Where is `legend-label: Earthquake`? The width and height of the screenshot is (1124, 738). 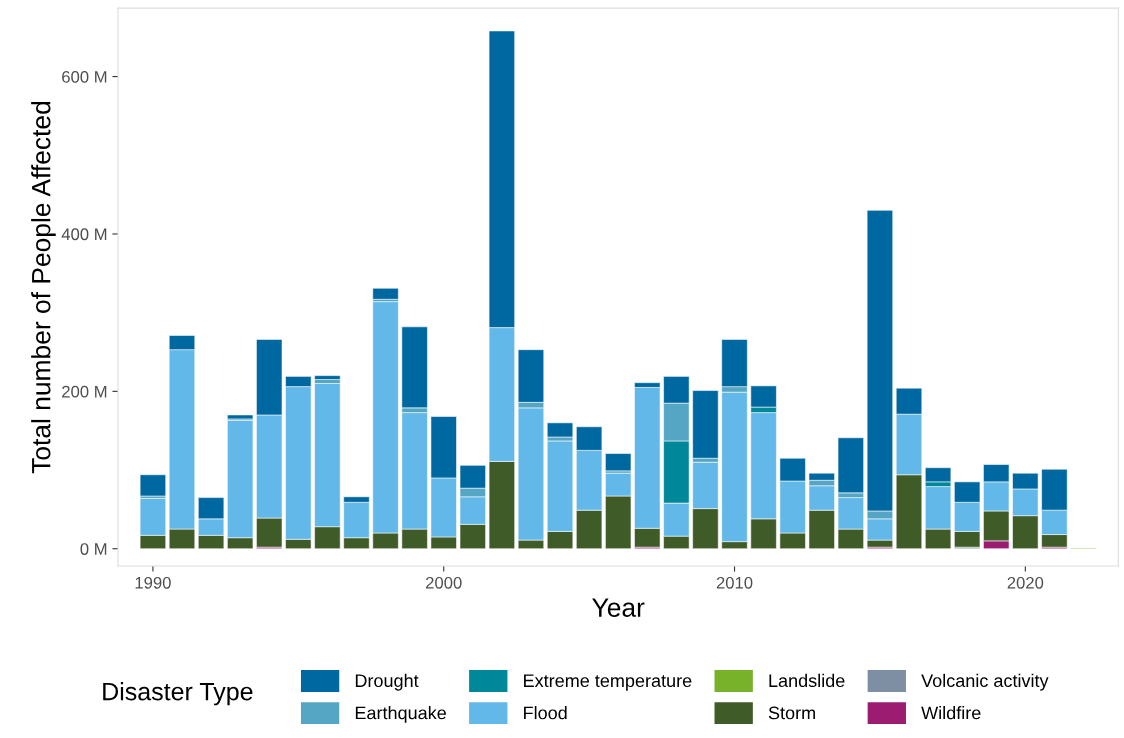 legend-label: Earthquake is located at coordinates (400, 714).